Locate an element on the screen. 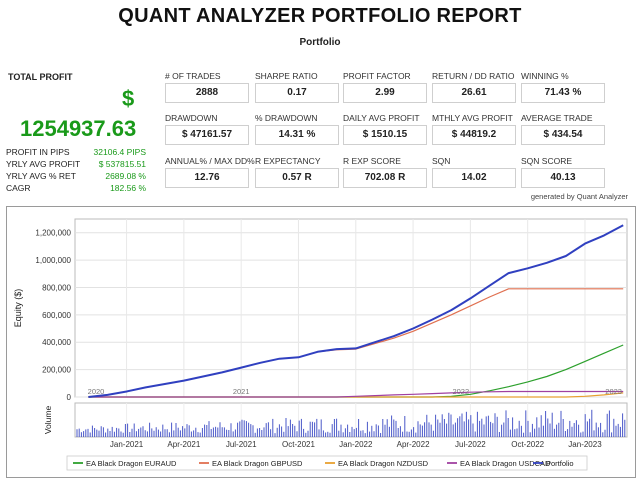  metric-return-dd: RETURN / DD RATIO 26.61 is located at coordinates (474, 87).